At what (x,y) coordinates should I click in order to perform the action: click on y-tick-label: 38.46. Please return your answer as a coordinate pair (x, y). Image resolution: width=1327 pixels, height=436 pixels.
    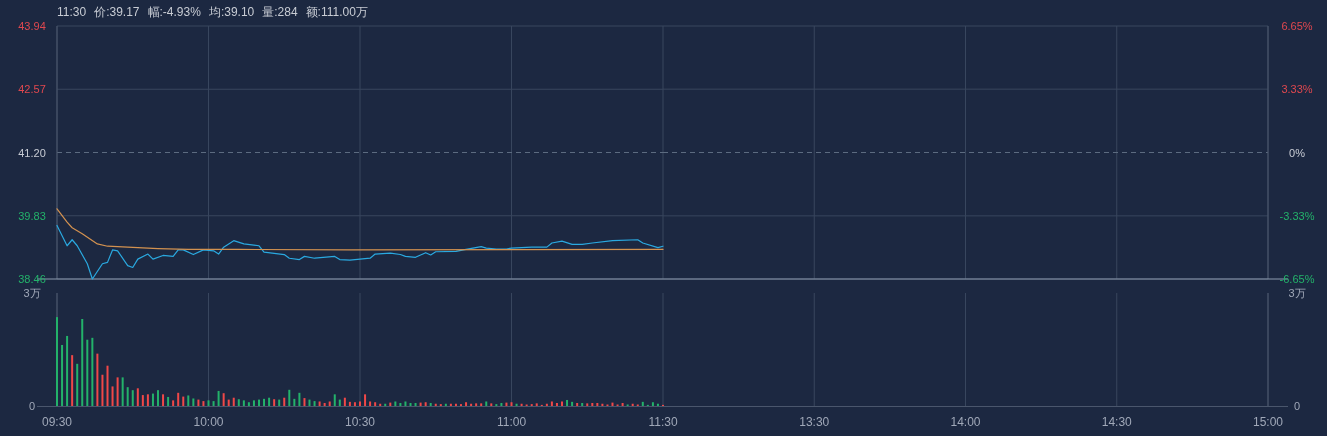
    Looking at the image, I should click on (32, 279).